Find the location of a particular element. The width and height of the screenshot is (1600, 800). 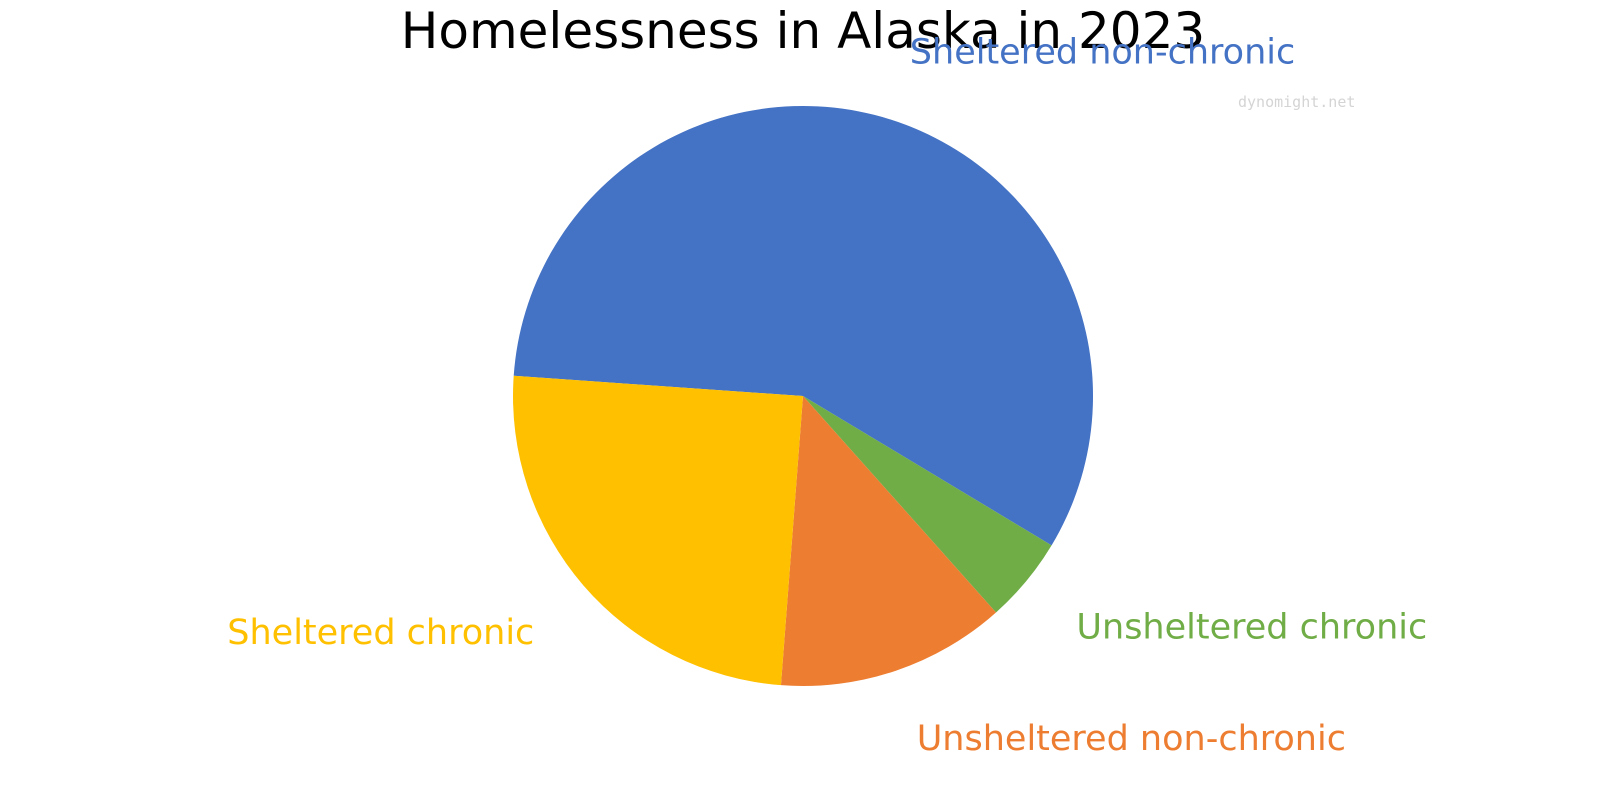

pie-label-unsheltered-non-chronic: Unsheltered non-chronic is located at coordinates (1131, 739).